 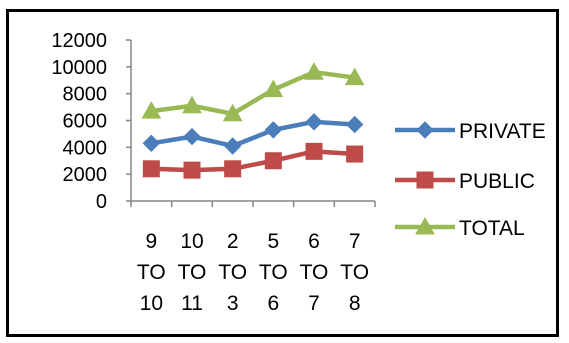 What do you see at coordinates (79, 68) in the screenshot?
I see `y-tick-label: 10000` at bounding box center [79, 68].